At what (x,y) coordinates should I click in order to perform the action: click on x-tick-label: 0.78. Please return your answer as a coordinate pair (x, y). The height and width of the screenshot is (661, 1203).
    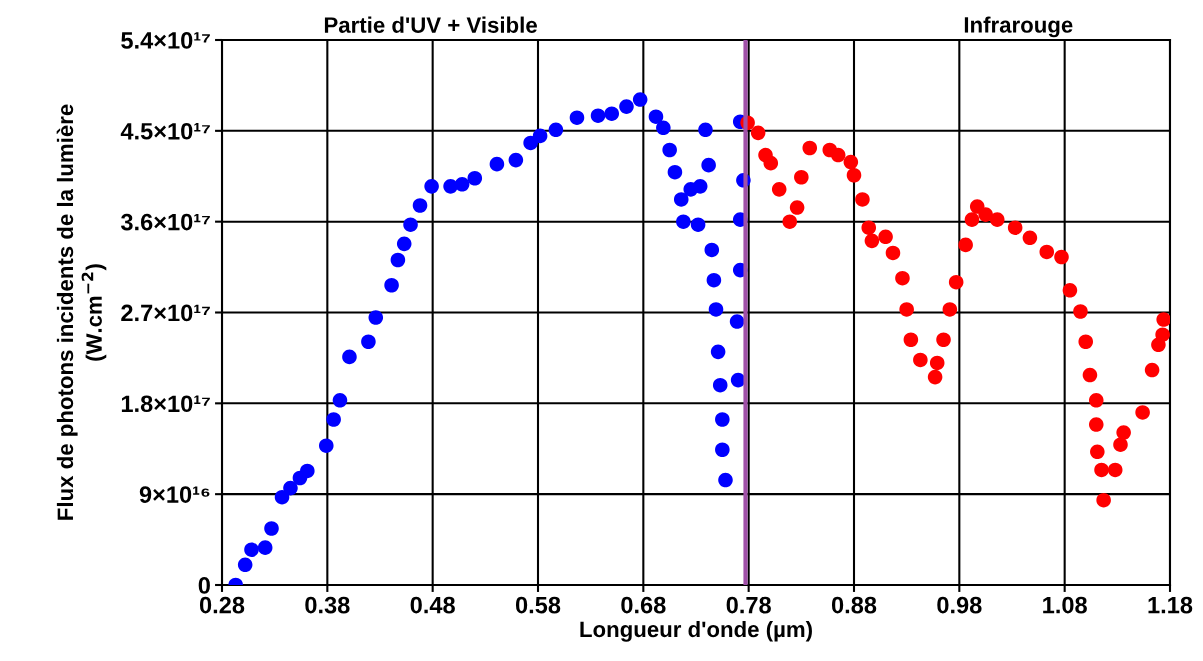
    Looking at the image, I should click on (748, 605).